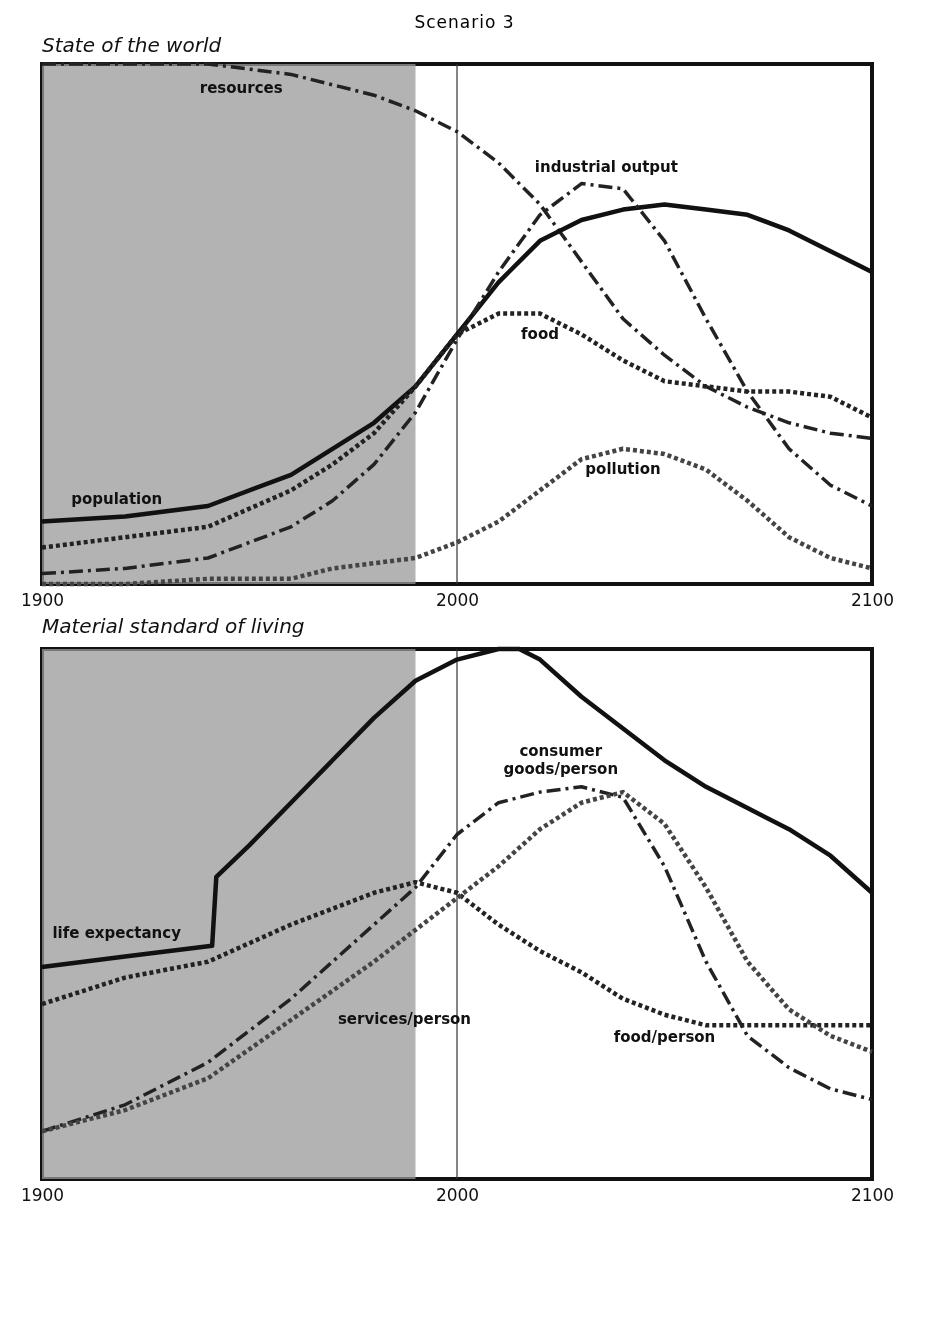  What do you see at coordinates (132, 45) in the screenshot?
I see `chart-subtitle: State of the world` at bounding box center [132, 45].